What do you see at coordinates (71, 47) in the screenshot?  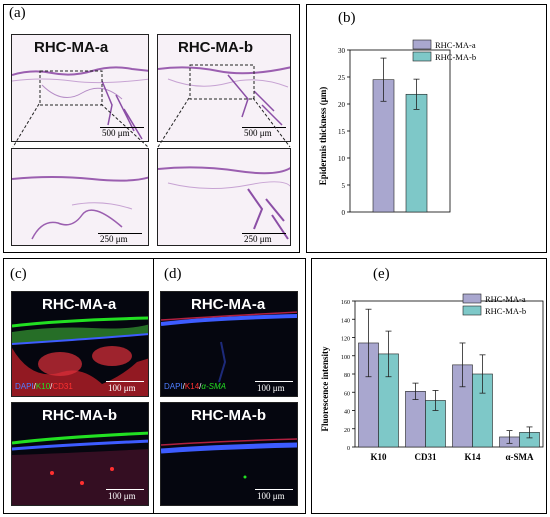 I see `histology-a-left-title: RHC-MA-a` at bounding box center [71, 47].